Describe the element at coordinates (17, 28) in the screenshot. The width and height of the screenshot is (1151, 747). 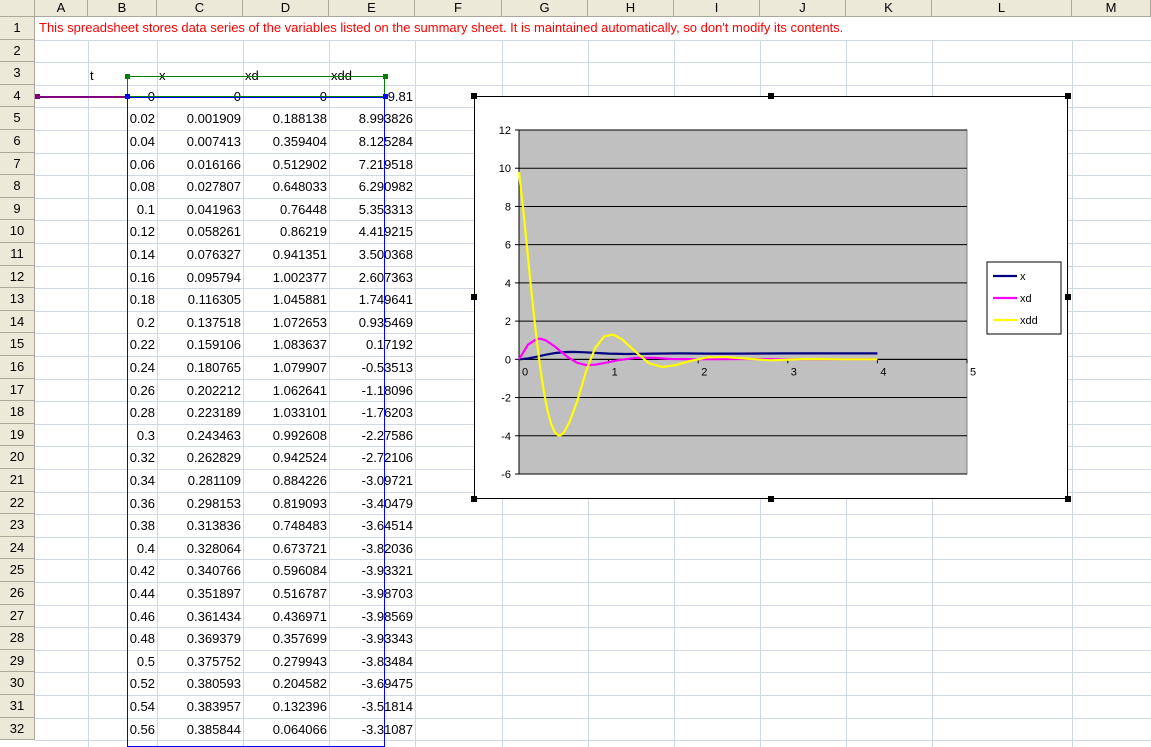
I see `row-header: 1` at that location.